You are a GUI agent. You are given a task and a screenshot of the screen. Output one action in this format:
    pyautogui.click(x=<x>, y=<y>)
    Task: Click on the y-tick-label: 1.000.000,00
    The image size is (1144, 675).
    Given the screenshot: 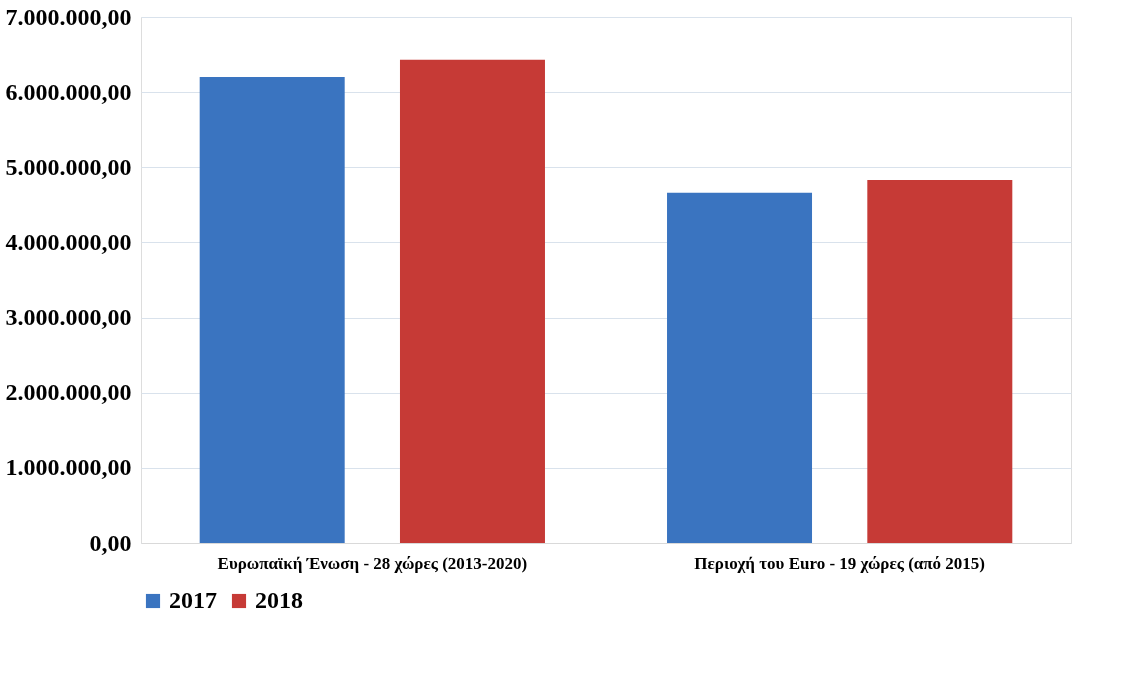 What is the action you would take?
    pyautogui.click(x=68, y=467)
    